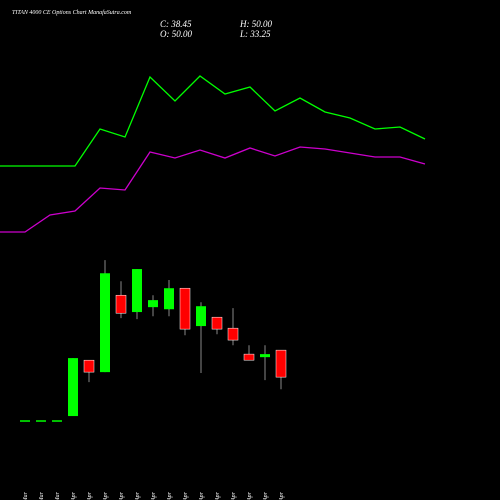 This screenshot has width=500, height=500. What do you see at coordinates (42, 495) in the screenshot?
I see `x-tick-label: 27 Mar` at bounding box center [42, 495].